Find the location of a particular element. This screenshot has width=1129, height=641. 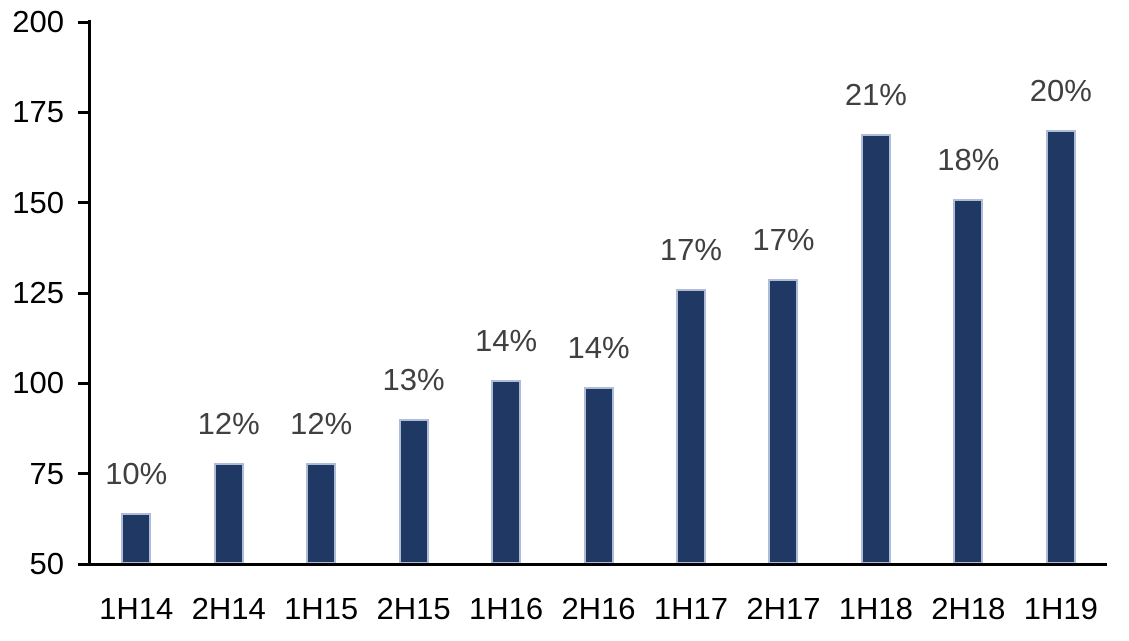

y-axis-tick-label: 75 is located at coordinates (46, 473).